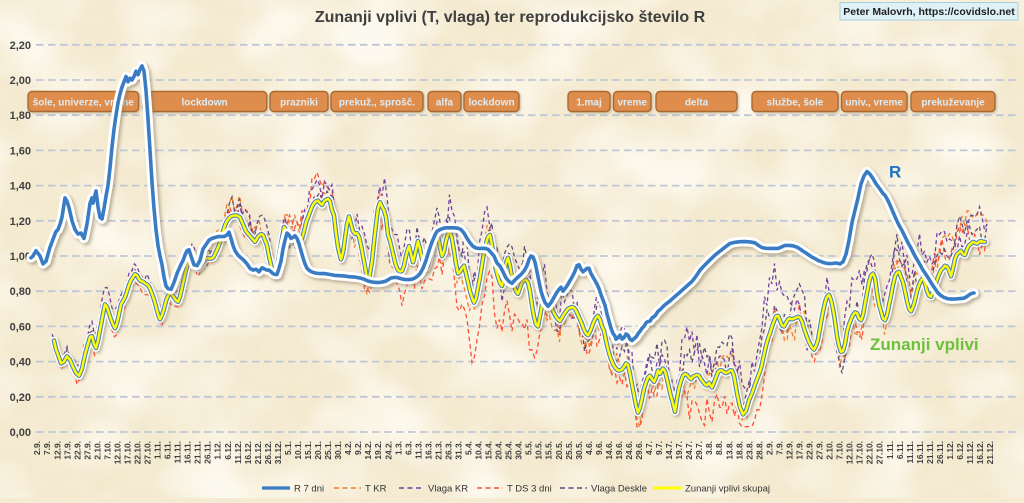 Image resolution: width=1024 pixels, height=503 pixels. What do you see at coordinates (632, 103) in the screenshot?
I see `svg-text: vreme` at bounding box center [632, 103].